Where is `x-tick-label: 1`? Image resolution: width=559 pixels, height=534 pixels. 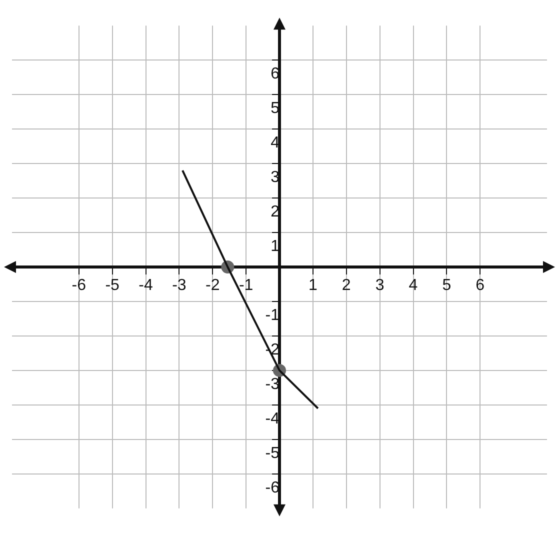
x-tick-label: 1 is located at coordinates (313, 285).